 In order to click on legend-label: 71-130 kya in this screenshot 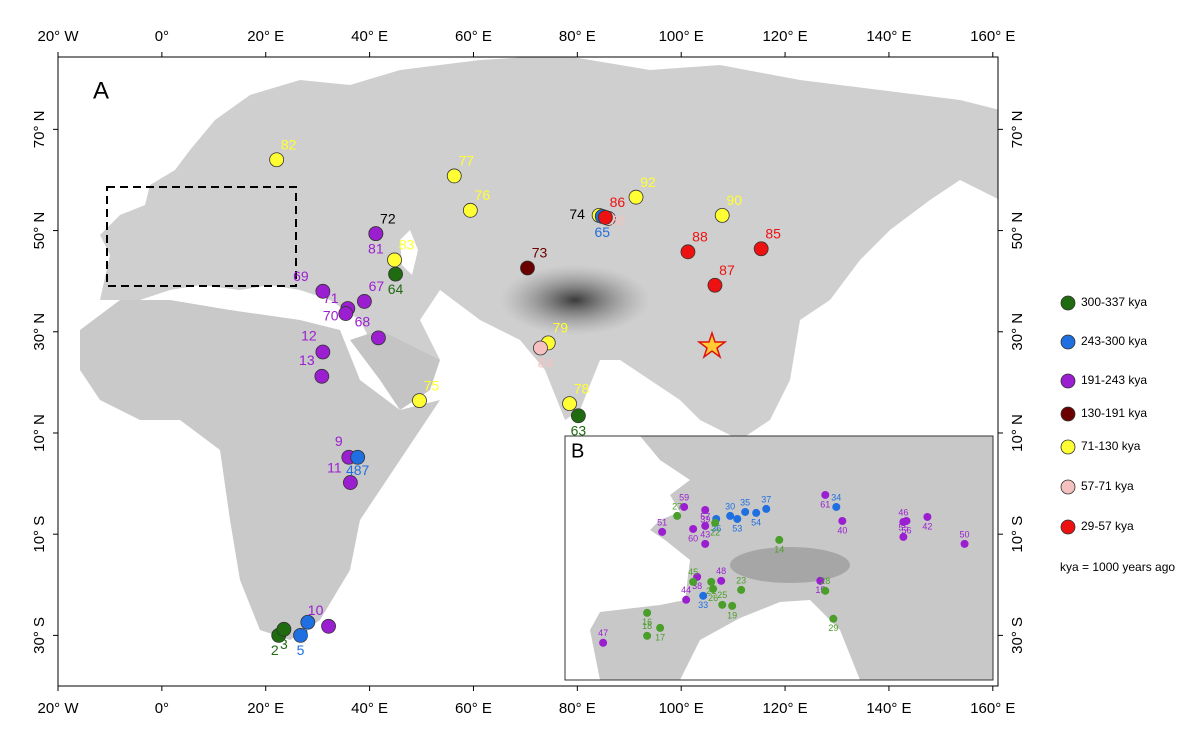, I will do `click(1111, 446)`.